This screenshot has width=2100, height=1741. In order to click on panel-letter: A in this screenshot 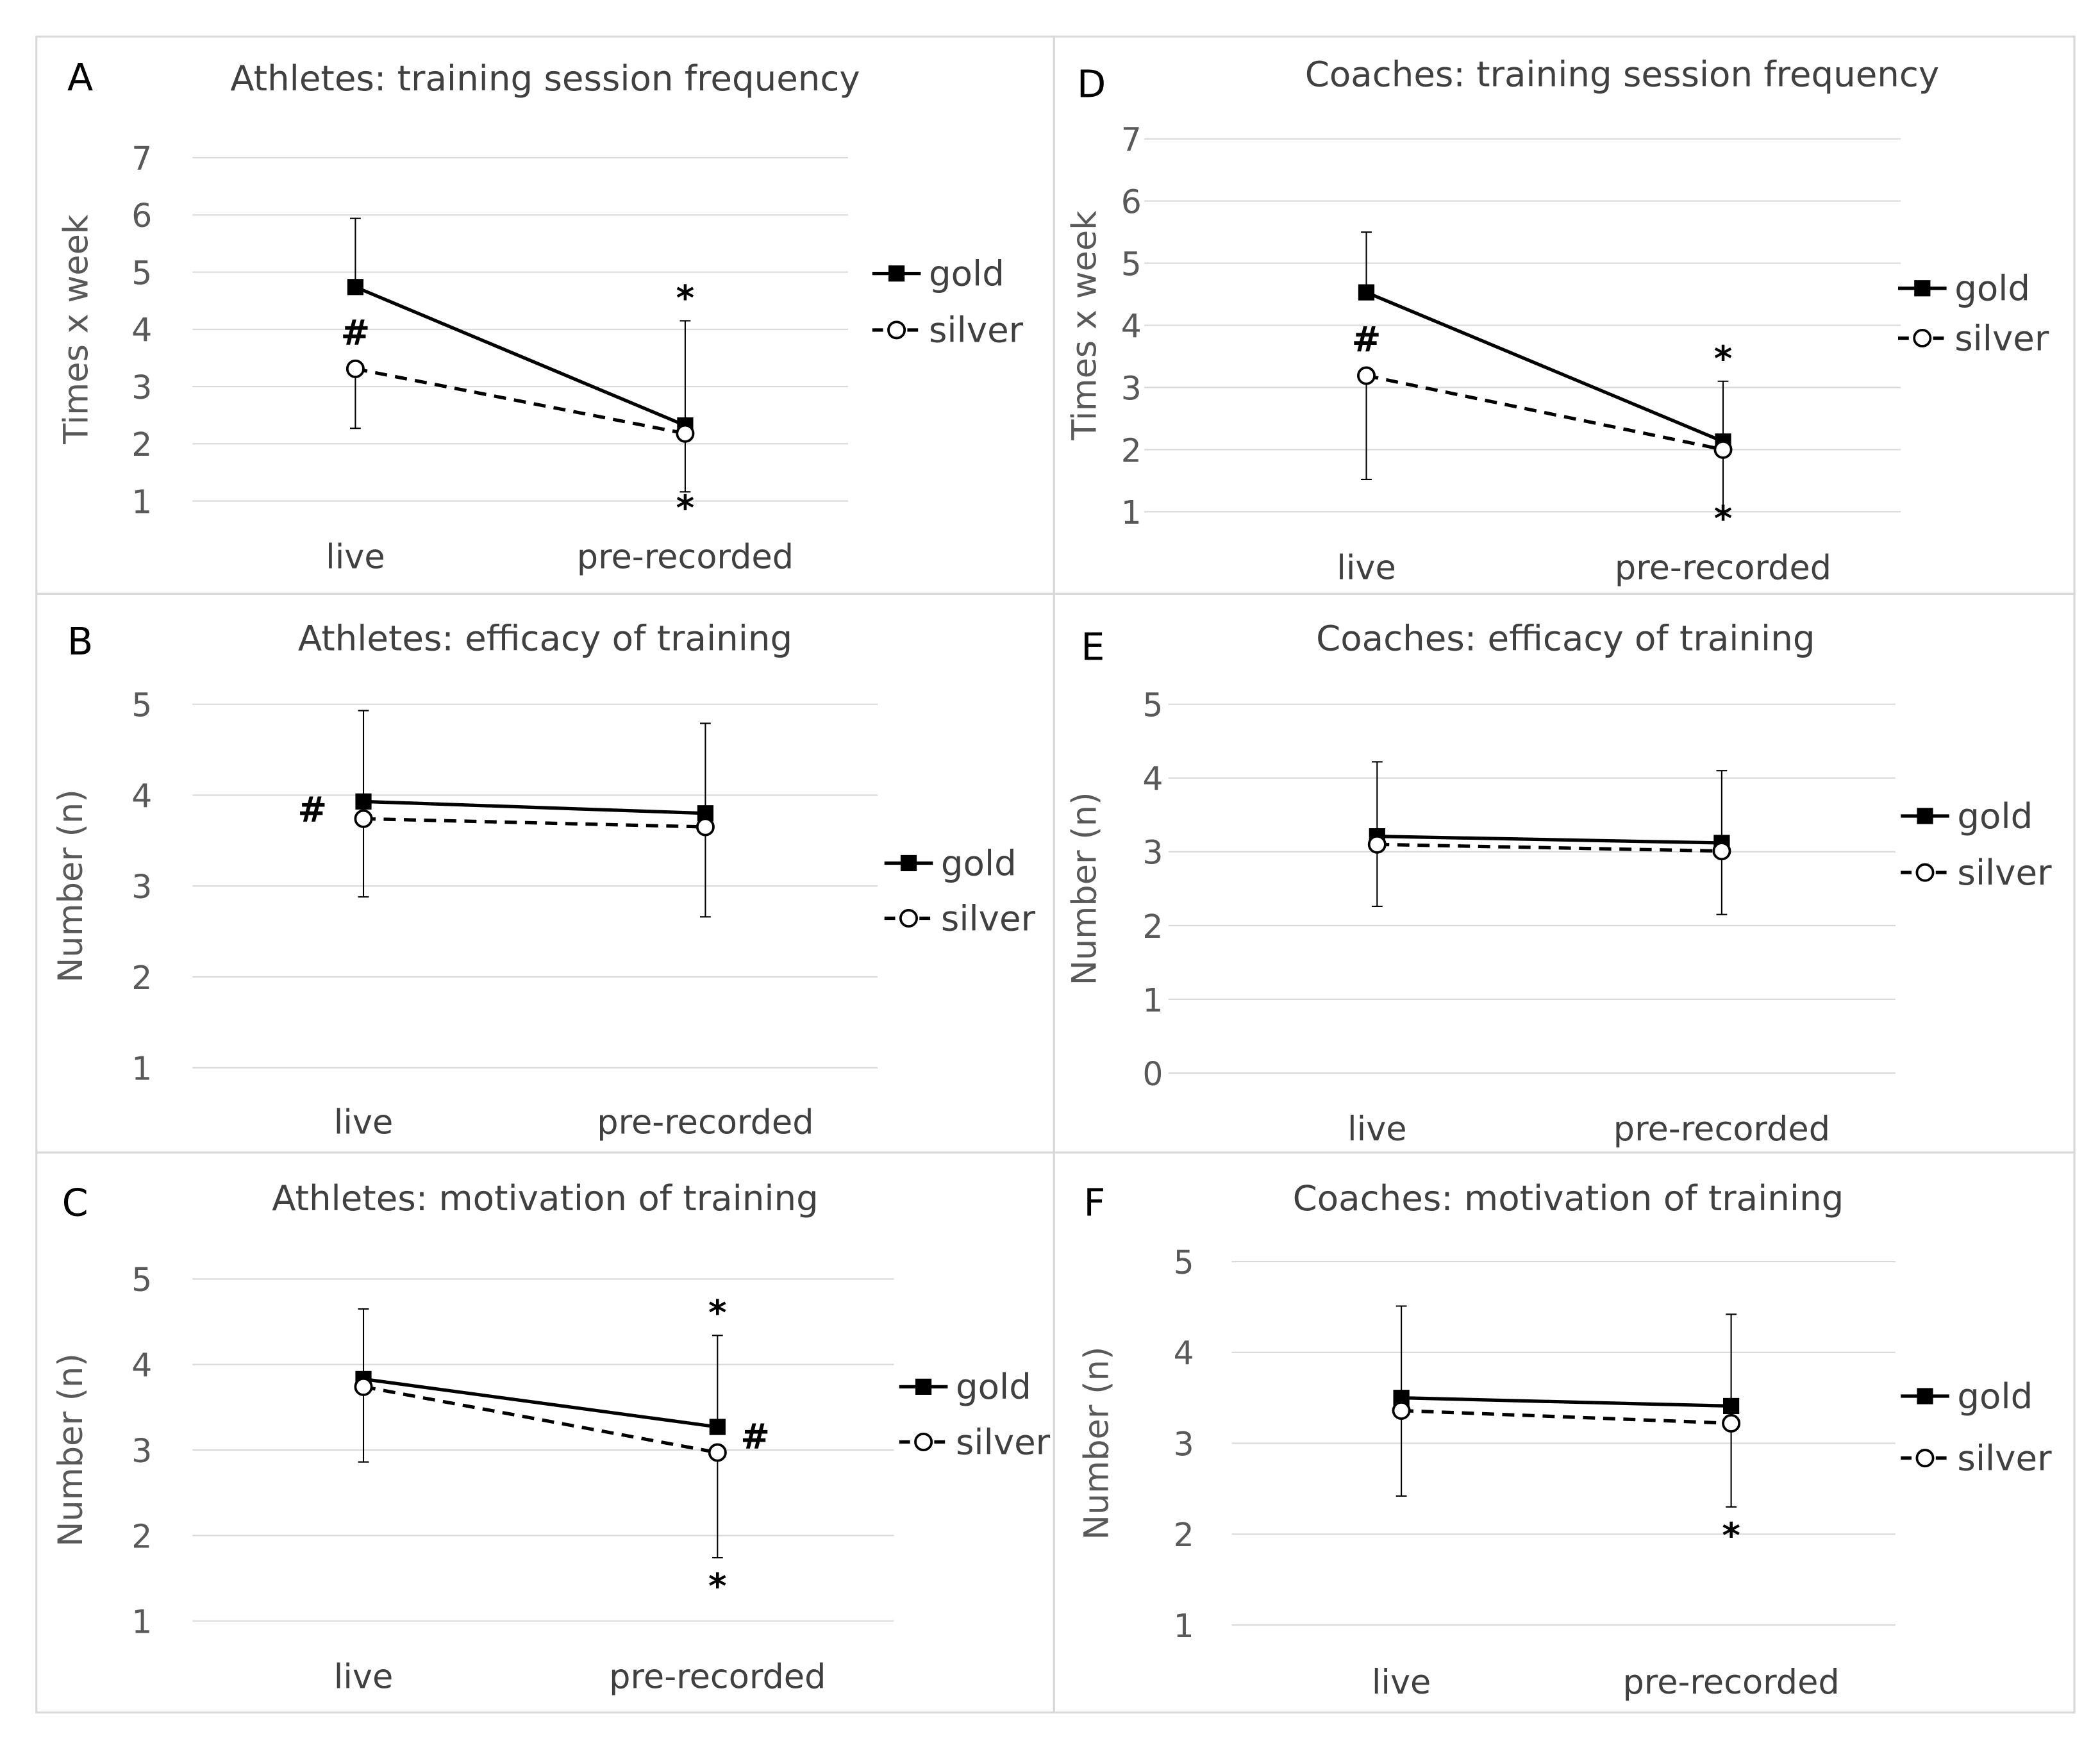, I will do `click(80, 77)`.